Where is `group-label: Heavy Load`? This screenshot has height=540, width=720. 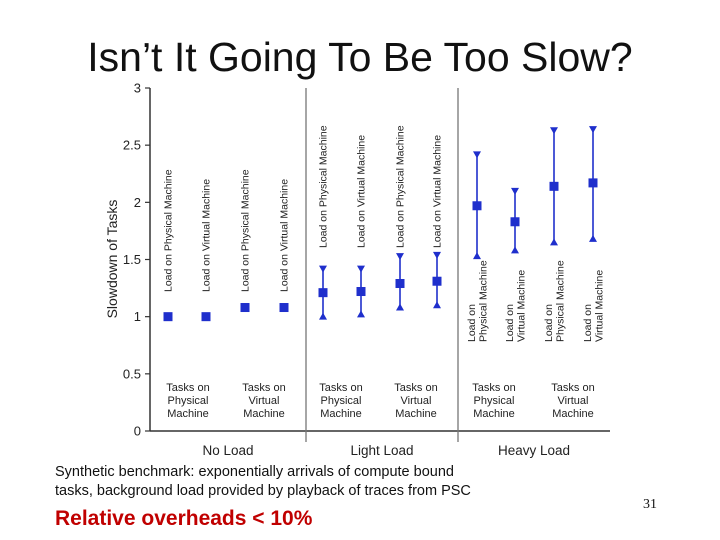
group-label: Heavy Load is located at coordinates (534, 450).